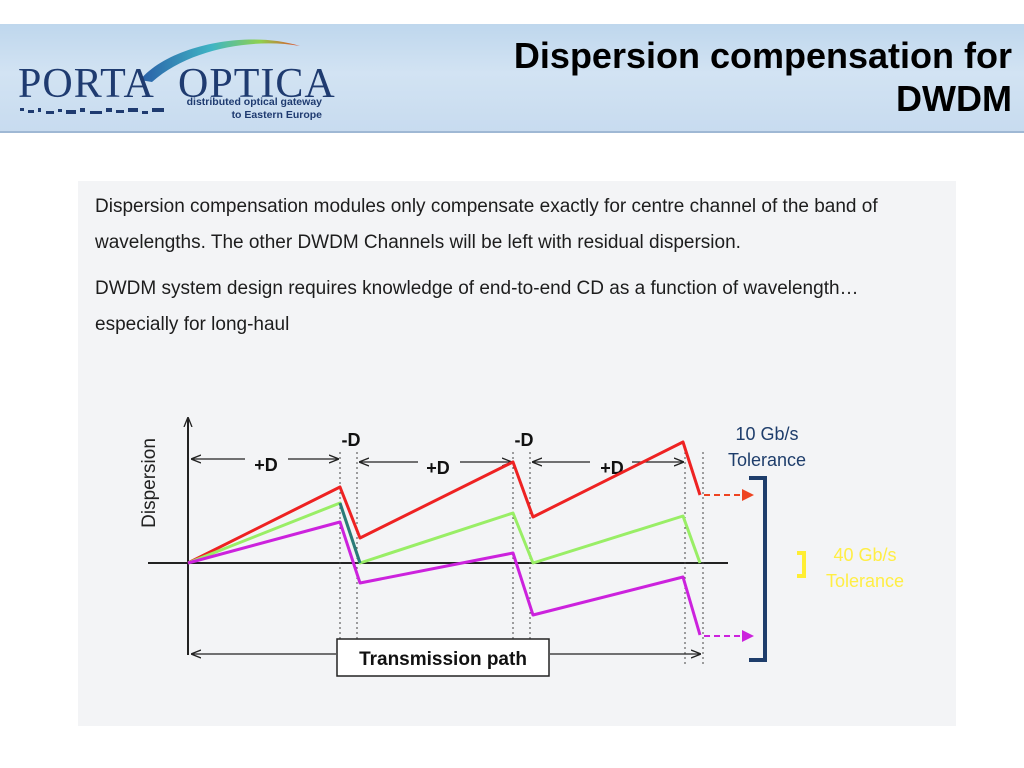 This screenshot has width=1024, height=768. Describe the element at coordinates (512, 12) in the screenshot. I see `header-top-band` at that location.